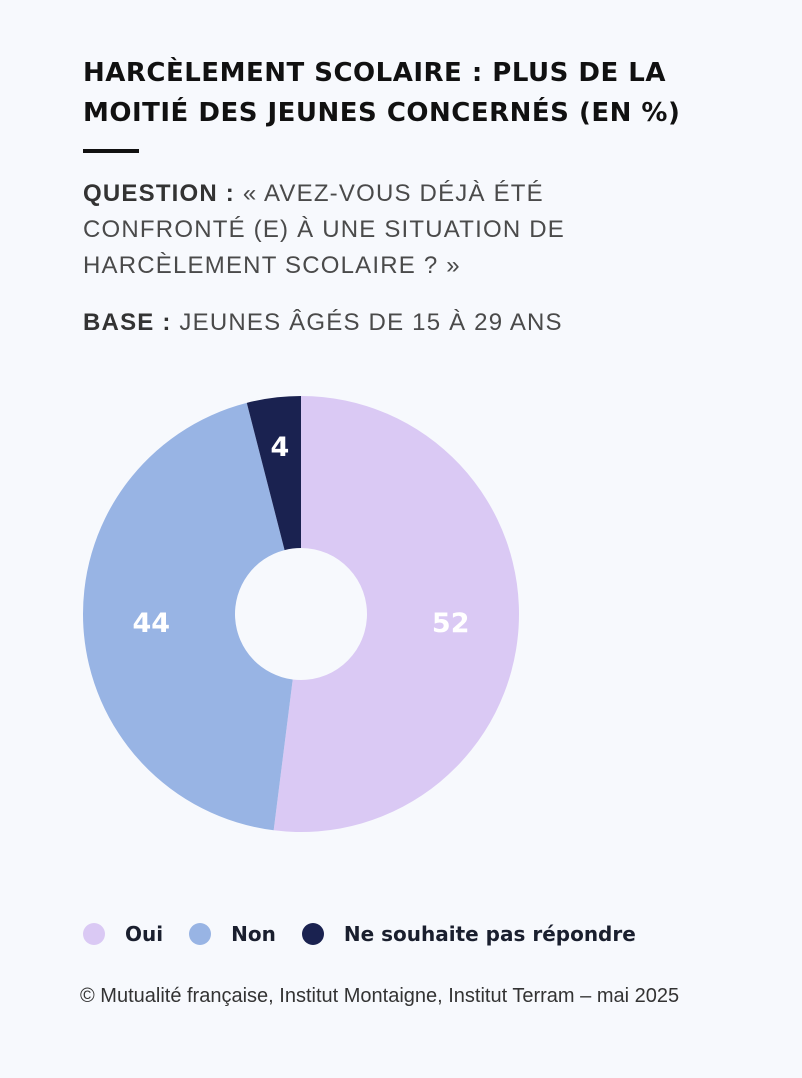 The image size is (802, 1078). What do you see at coordinates (123, 934) in the screenshot?
I see `legend-item-oui: Oui` at bounding box center [123, 934].